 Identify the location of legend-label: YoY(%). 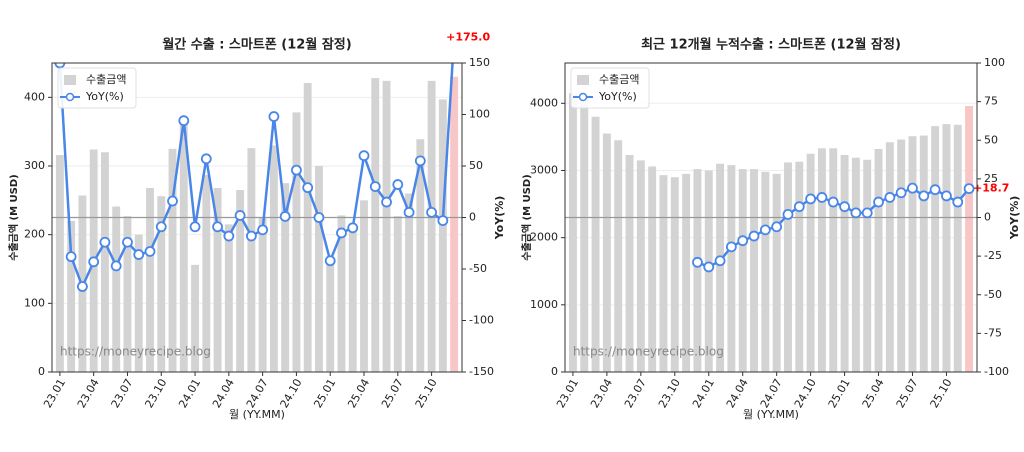
(617, 96).